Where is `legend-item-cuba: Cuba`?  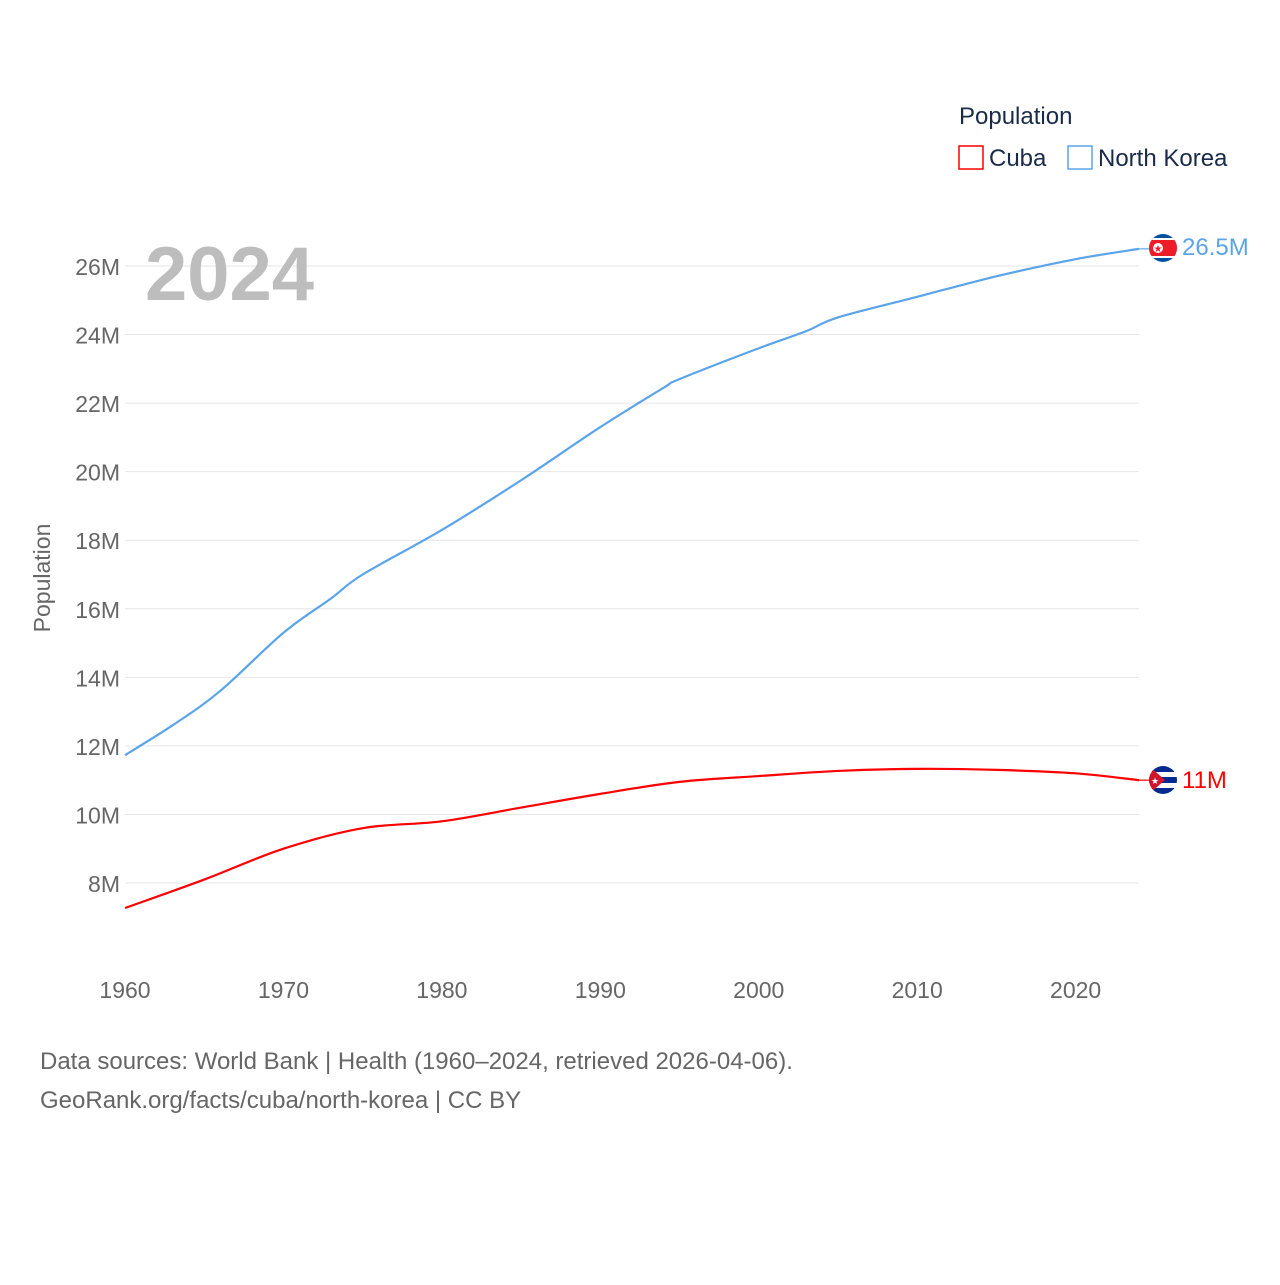 legend-item-cuba: Cuba is located at coordinates (1002, 158).